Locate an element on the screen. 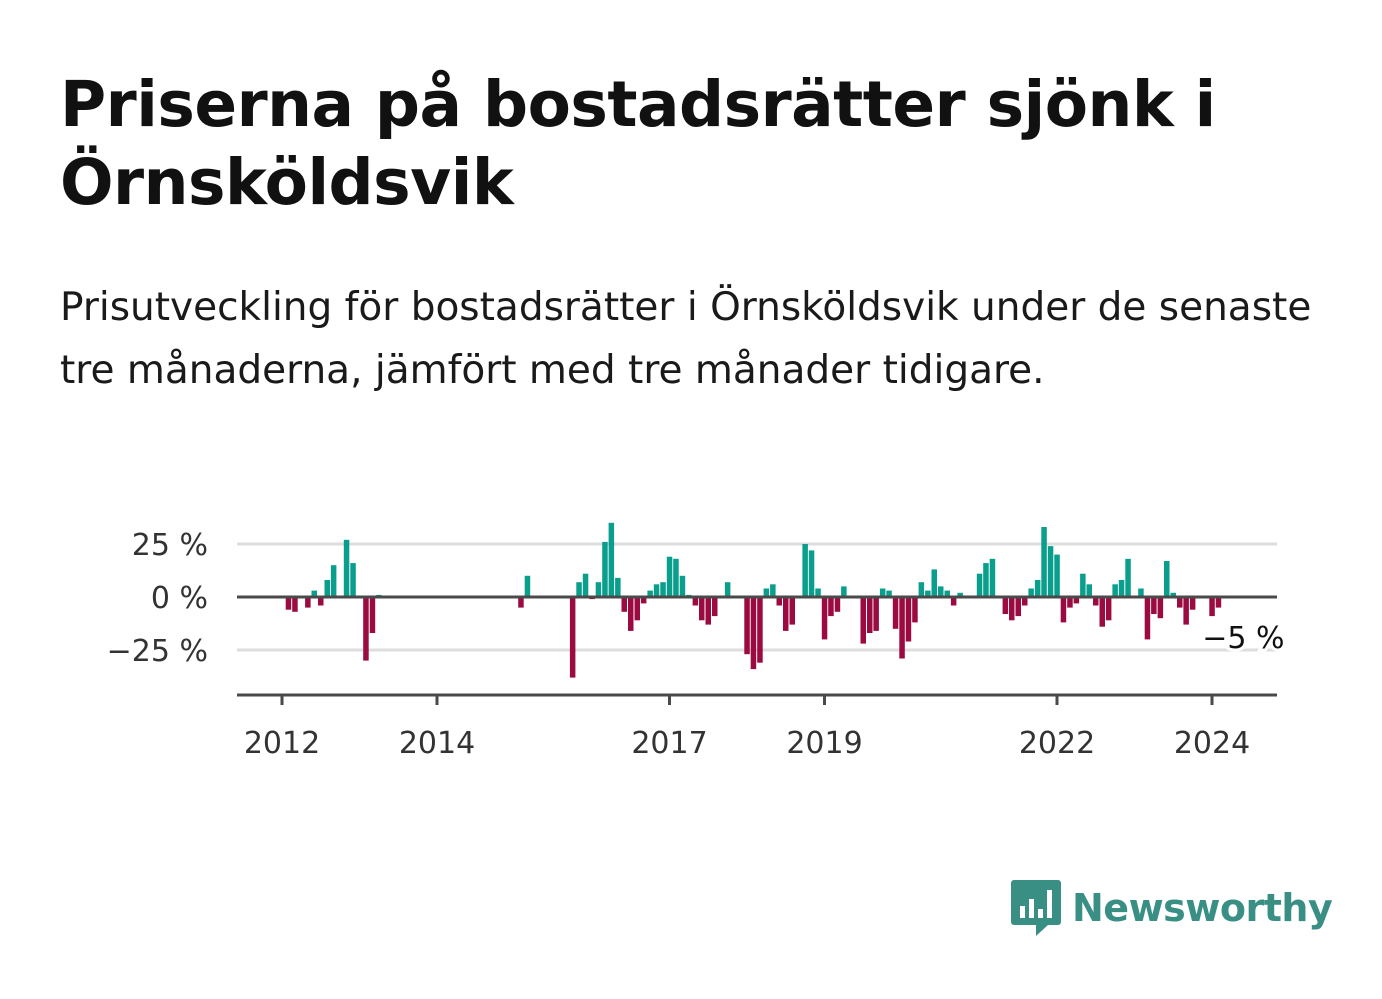 Image resolution: width=1382 pixels, height=999 pixels. chart-bubble-icon is located at coordinates (1036, 908).